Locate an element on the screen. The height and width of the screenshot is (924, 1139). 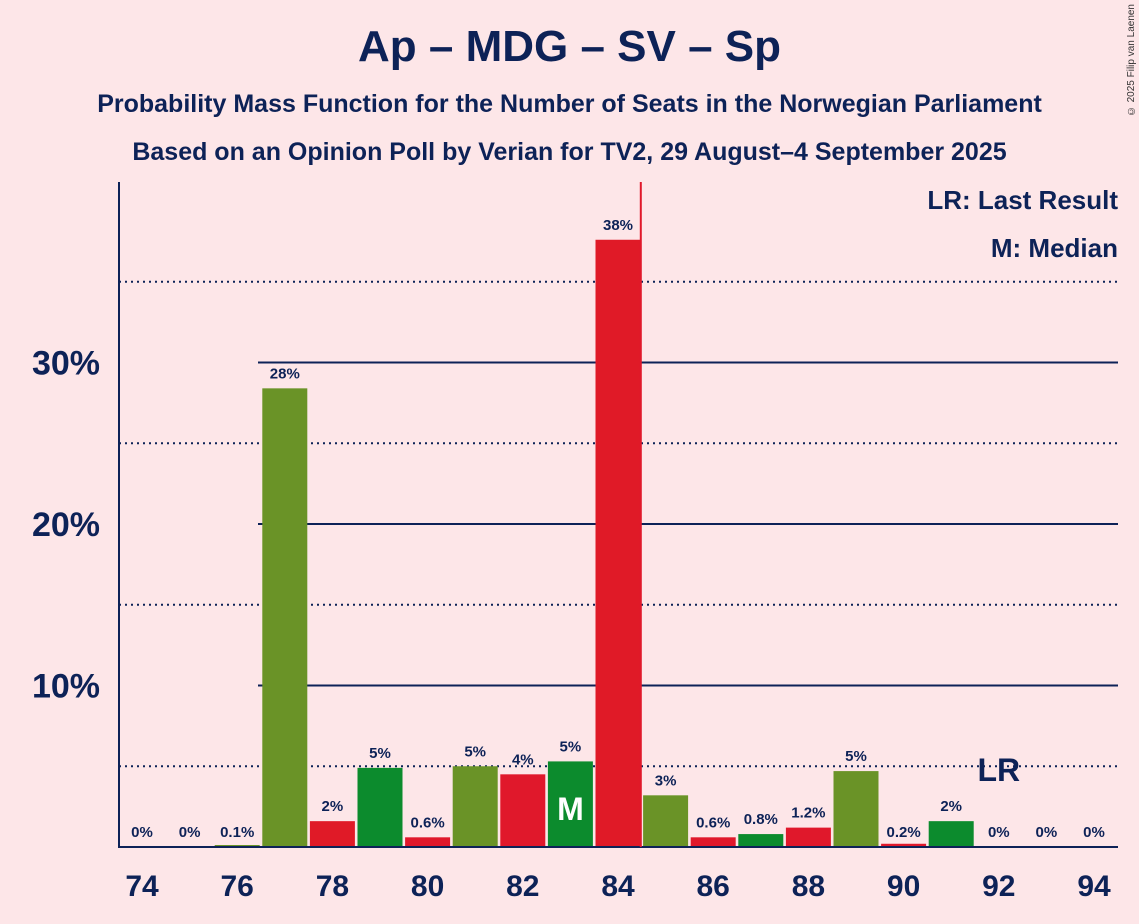
x-tick-label-86: 86 is located at coordinates (713, 886).